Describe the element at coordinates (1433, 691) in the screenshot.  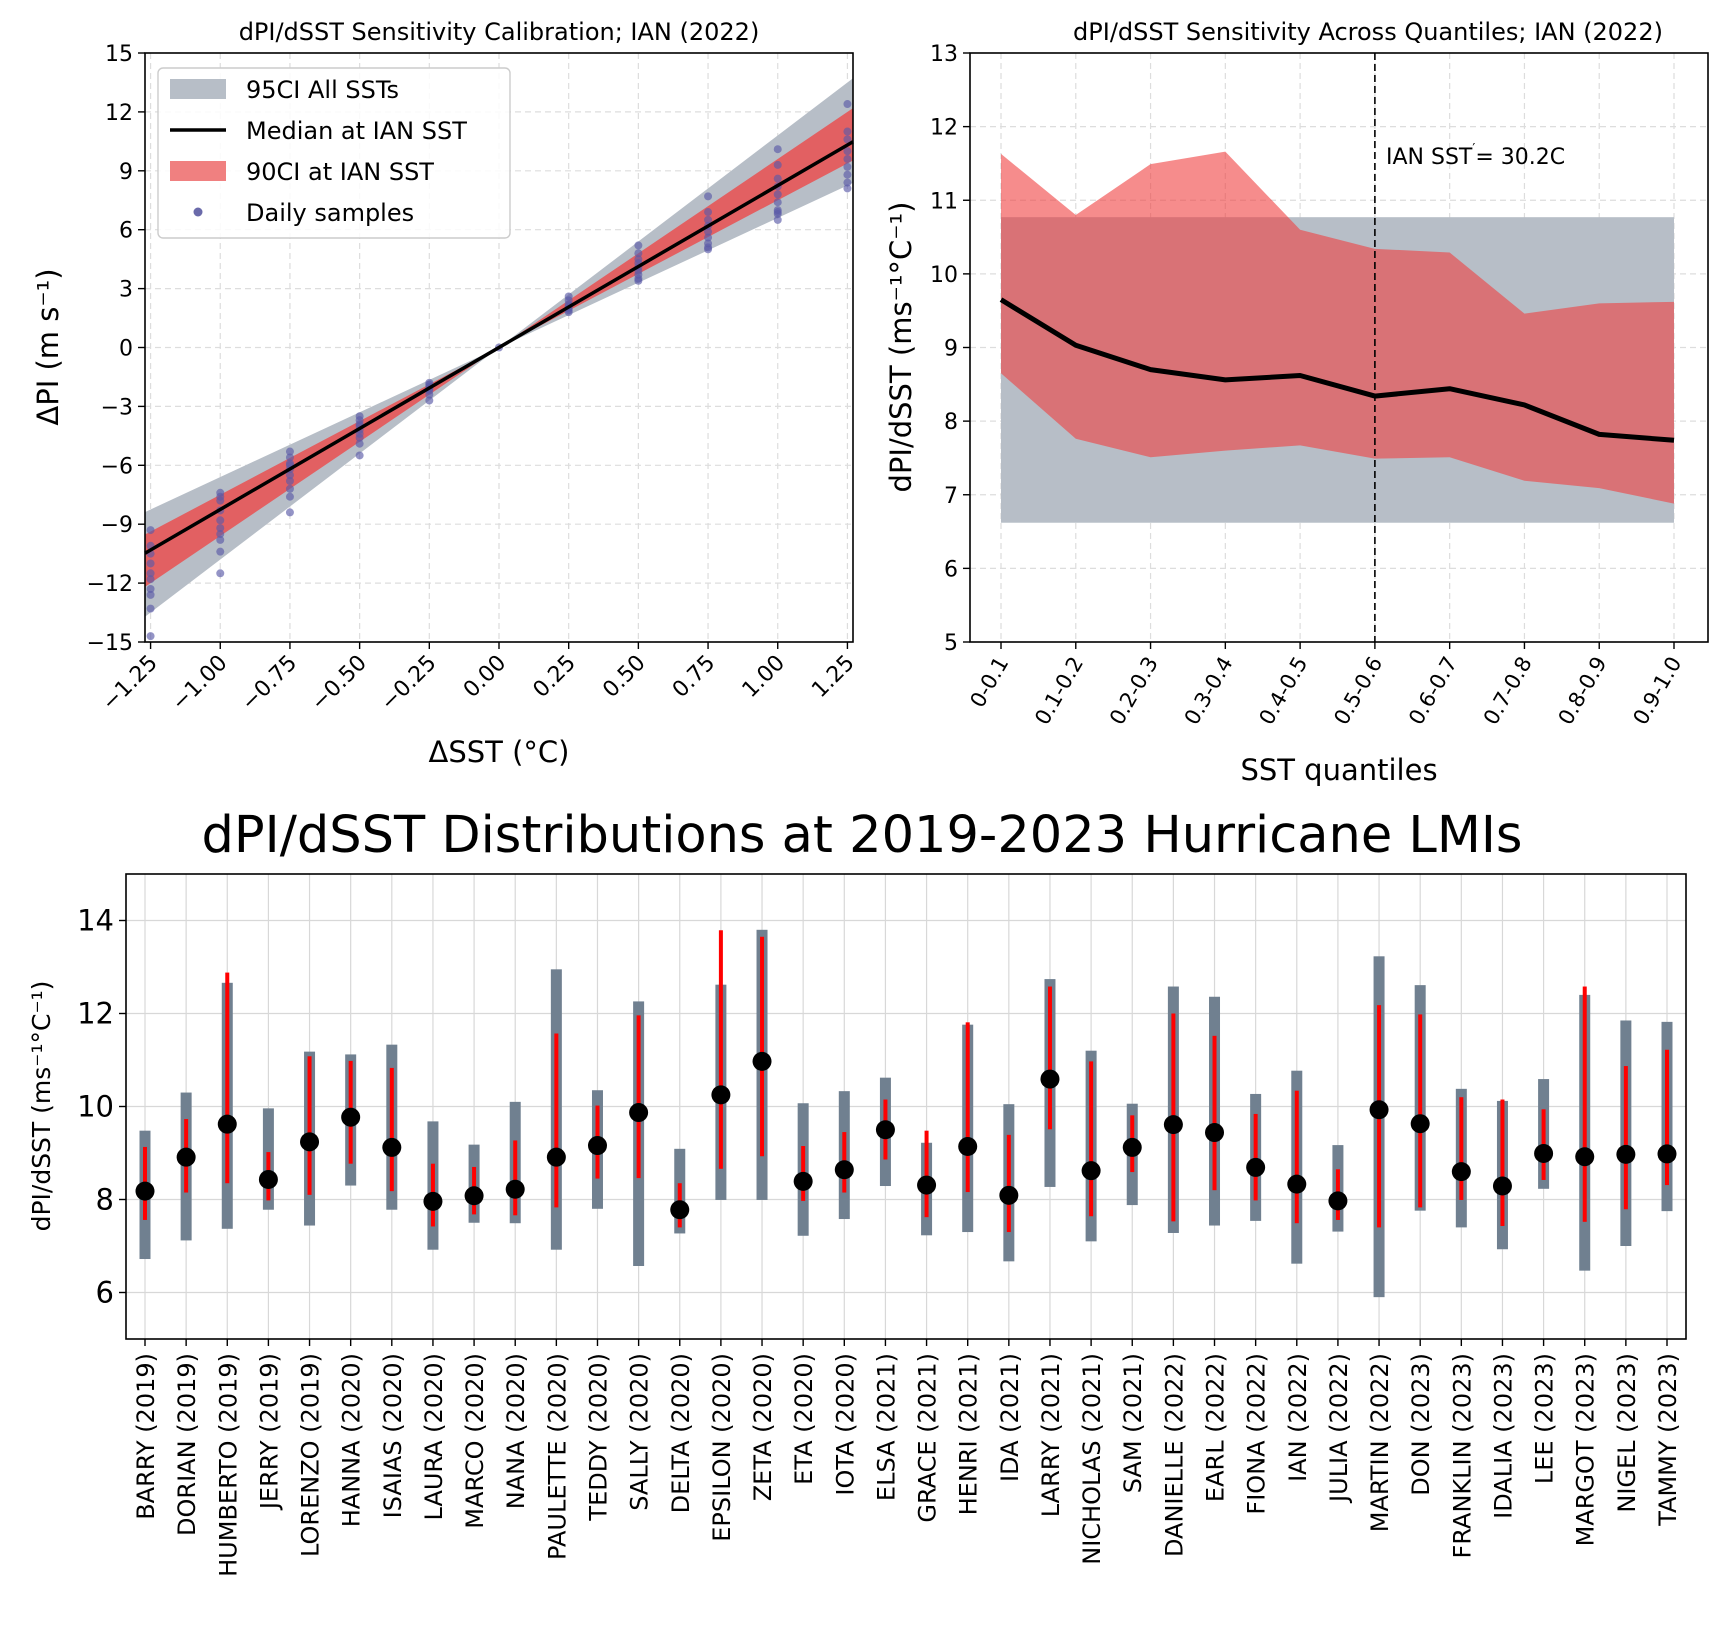
I see `quantile-x-tick-label: 0.6-0.7` at that location.